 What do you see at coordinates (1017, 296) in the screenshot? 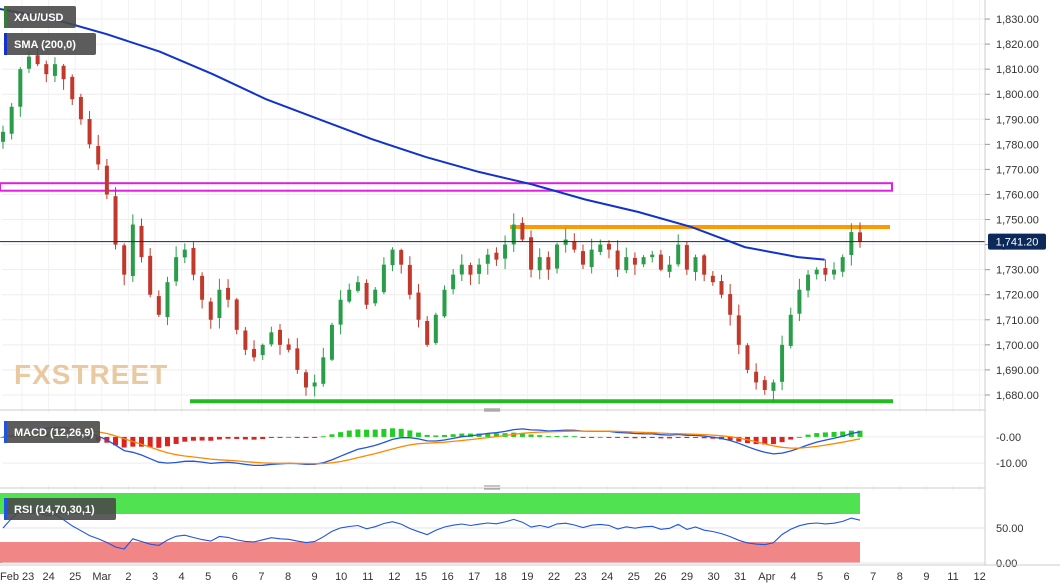
I see `price-tick-label: 1,720.00` at bounding box center [1017, 296].